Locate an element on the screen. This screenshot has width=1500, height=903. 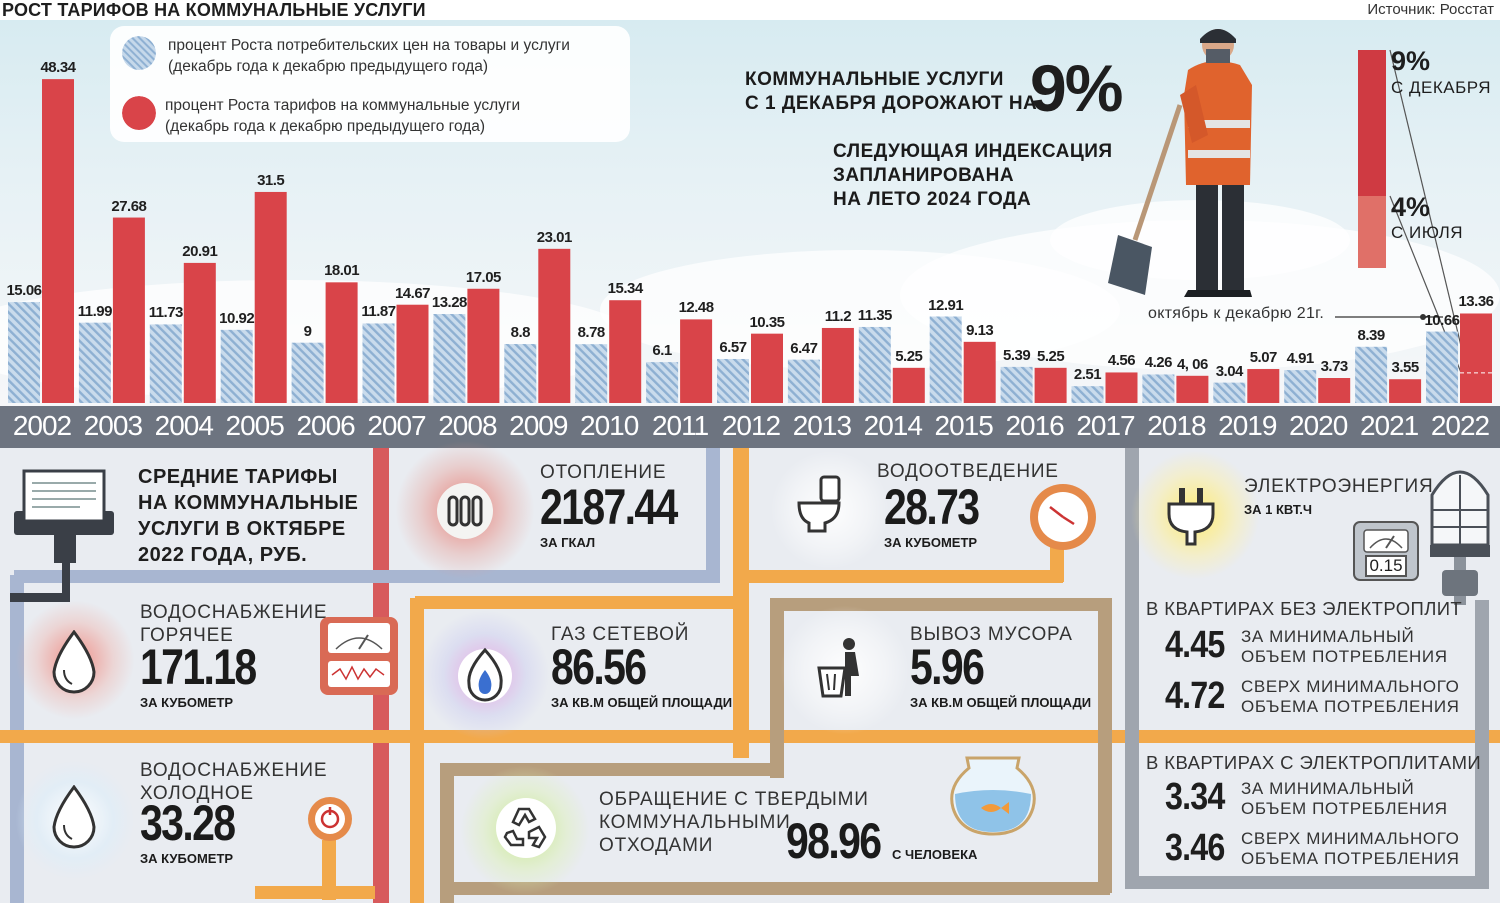
cpi-value-label-2020: 4.91 is located at coordinates (1300, 359).